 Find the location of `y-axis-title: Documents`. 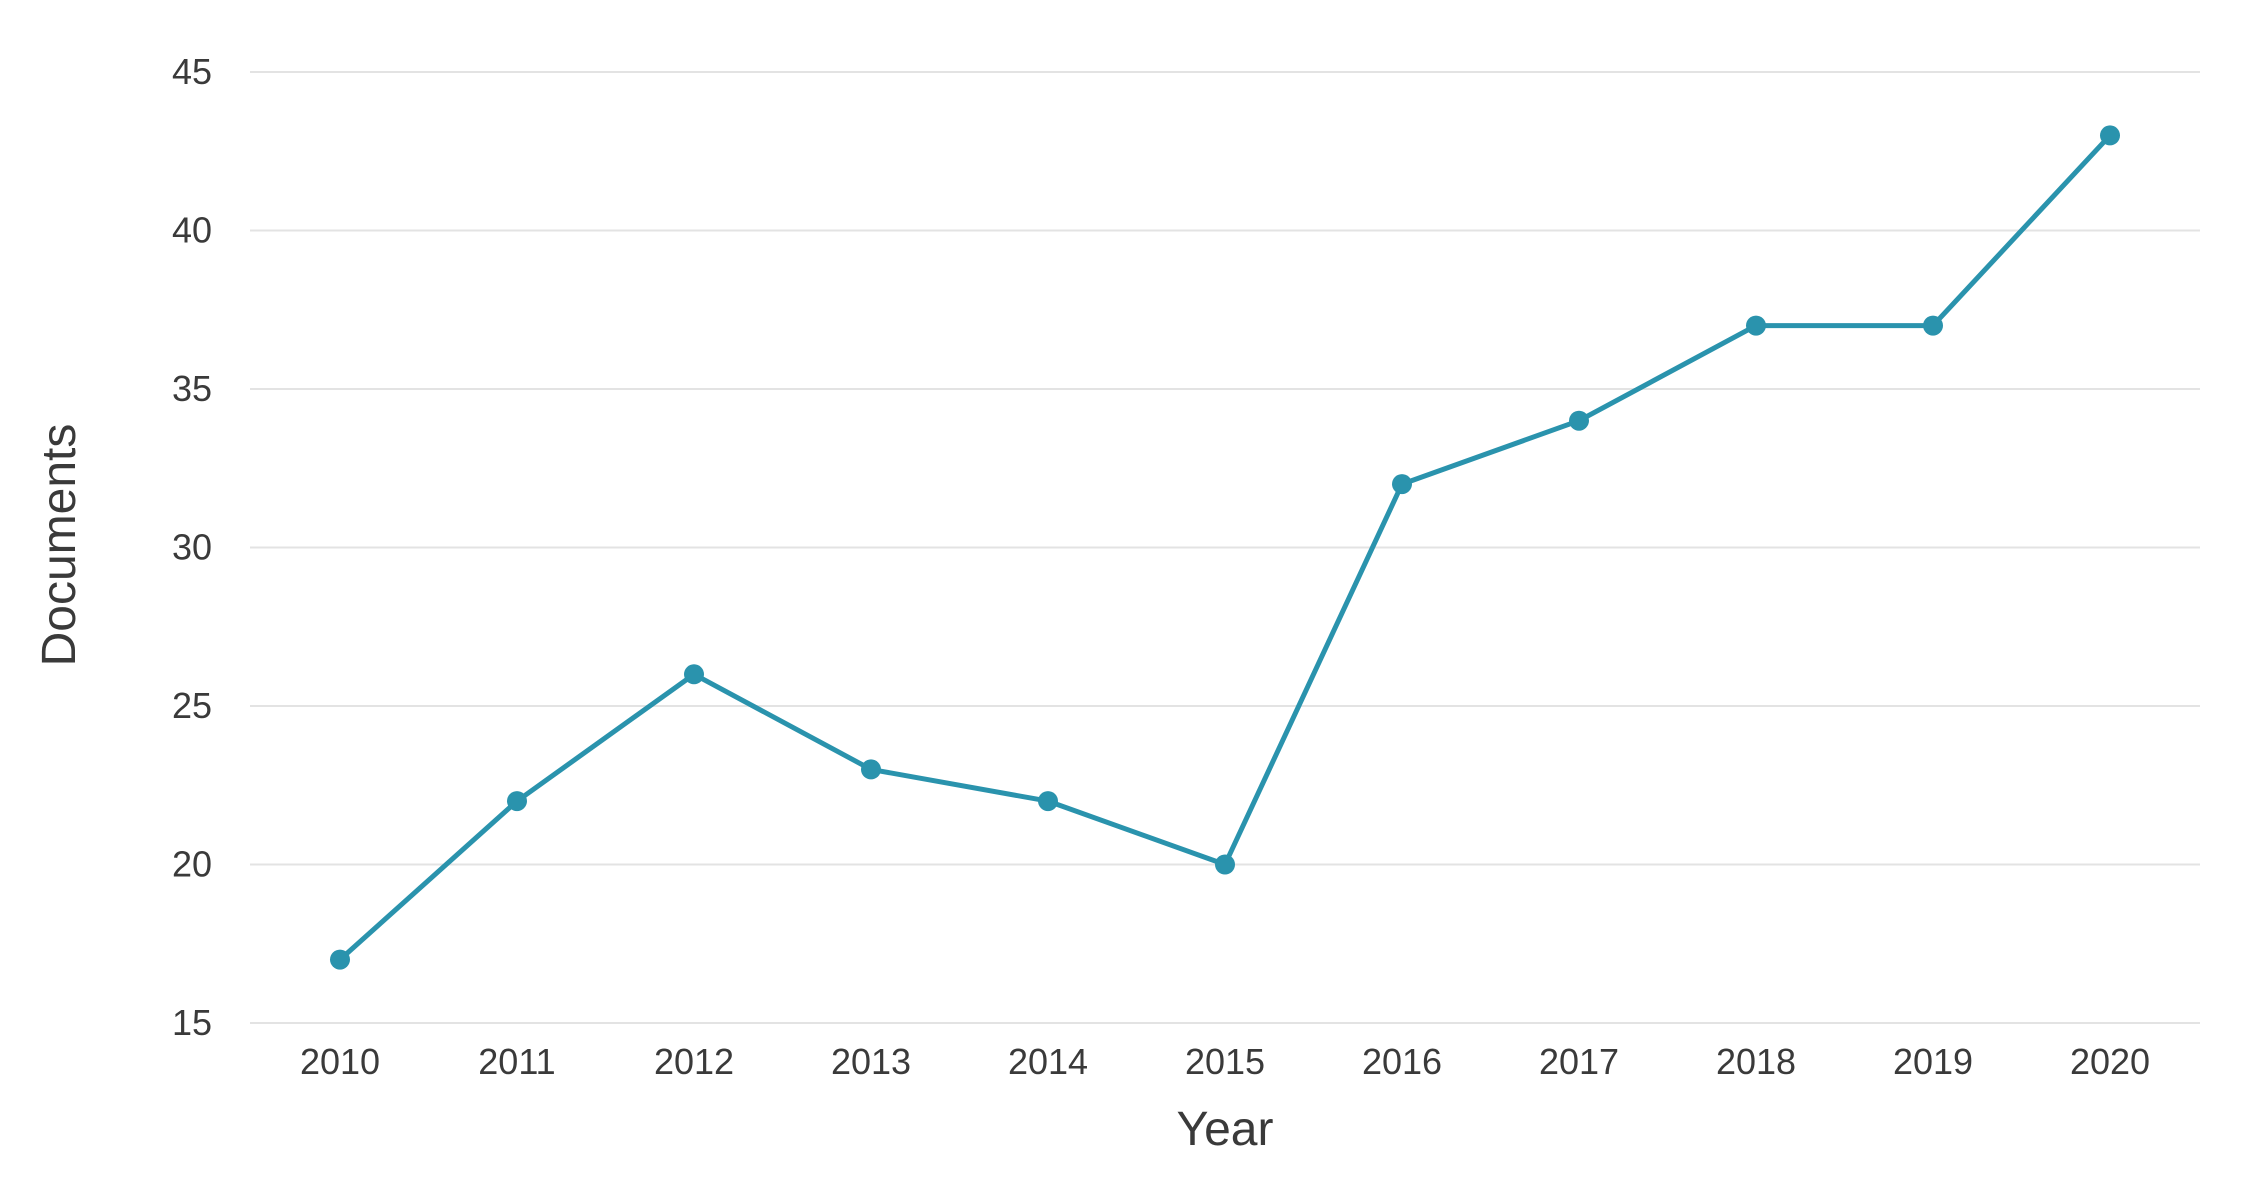

y-axis-title: Documents is located at coordinates (59, 545).